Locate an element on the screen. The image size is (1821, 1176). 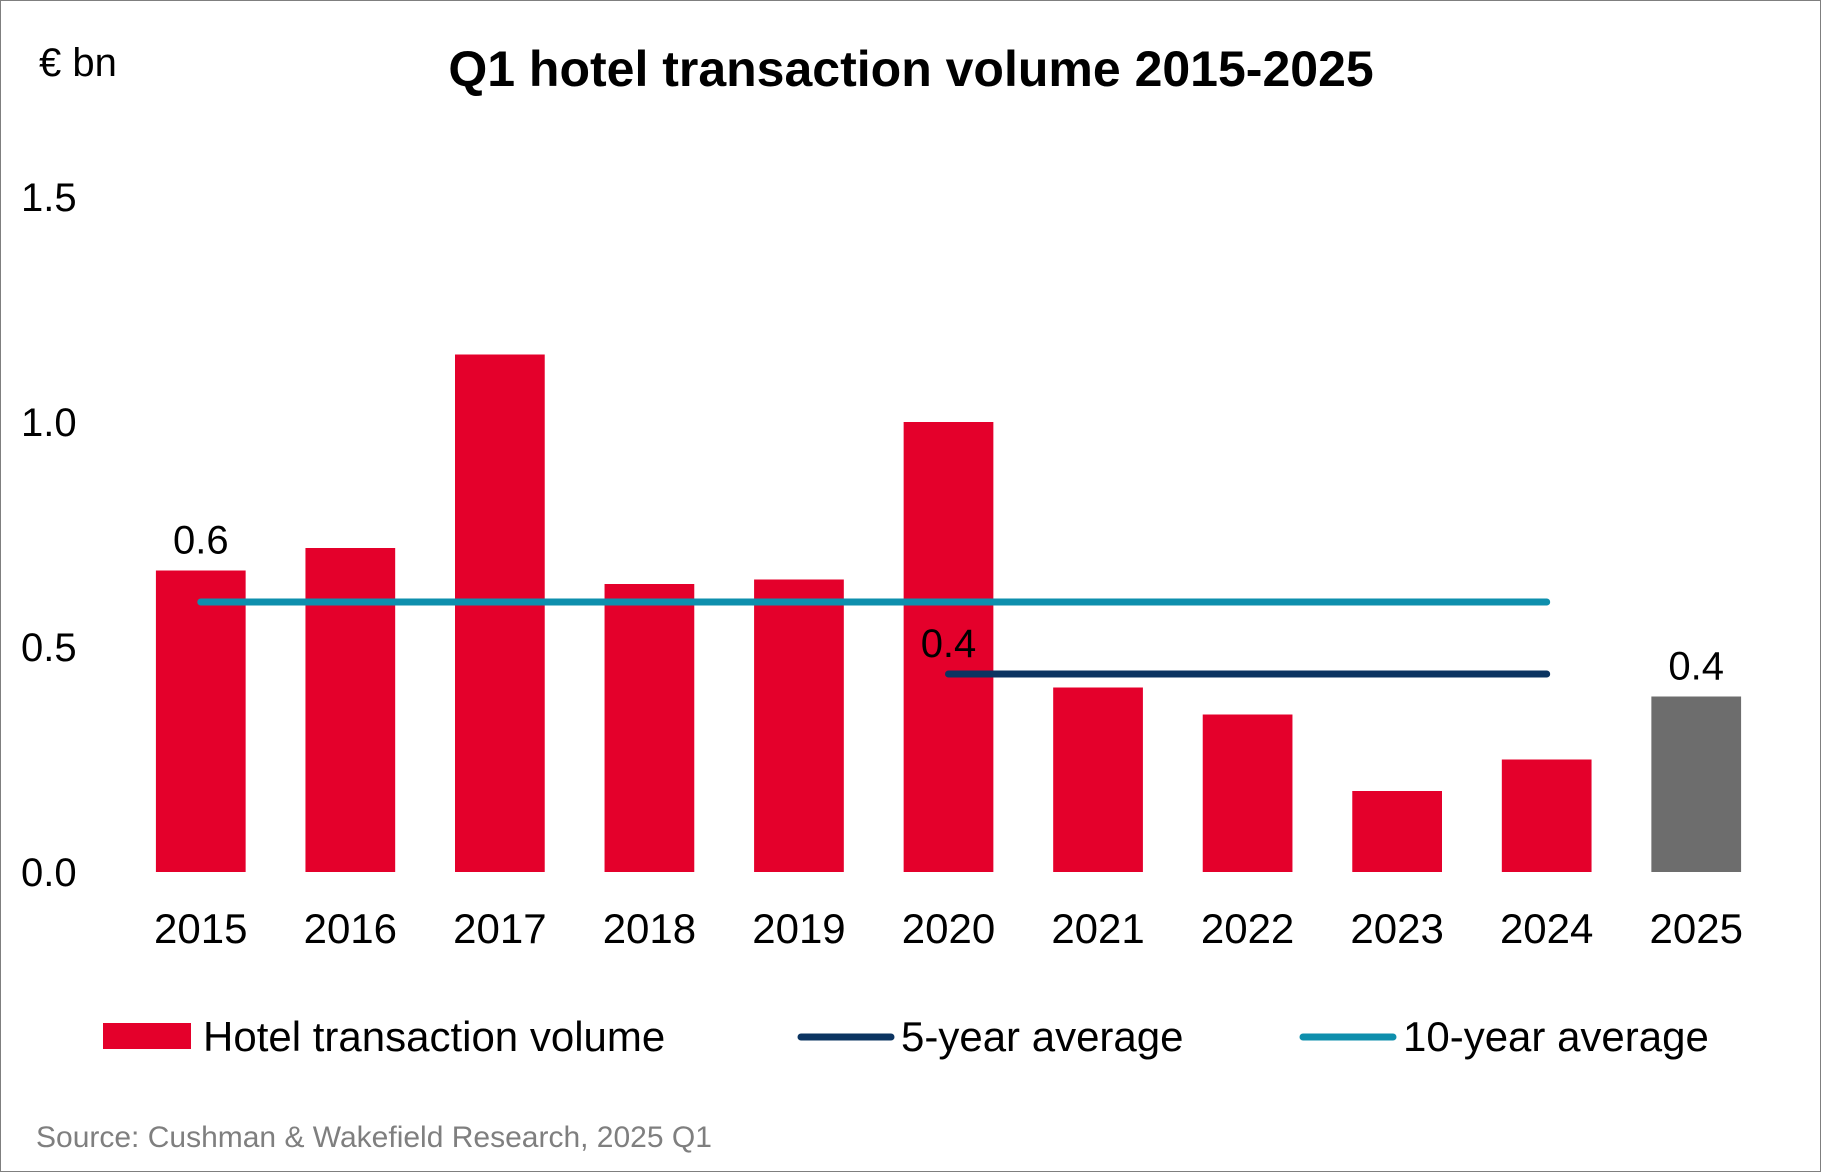
bar-2023 is located at coordinates (1397, 831).